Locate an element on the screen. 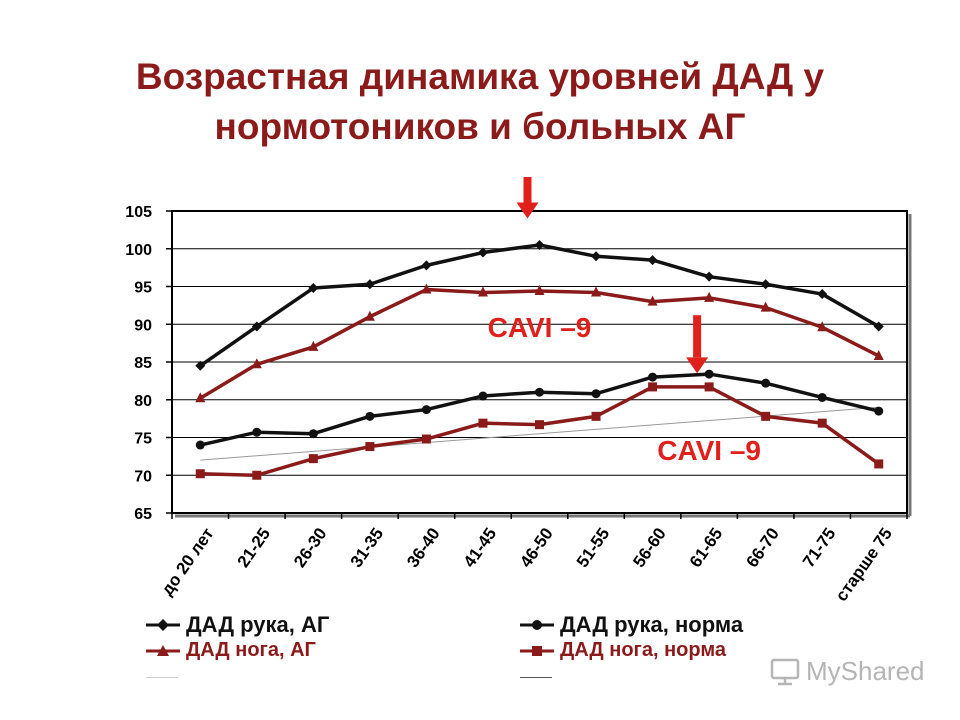 The width and height of the screenshot is (960, 720). x-tick-label: 41-45 is located at coordinates (480, 547).